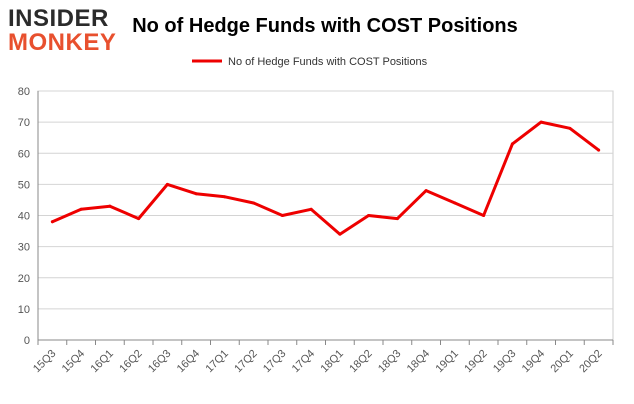 The height and width of the screenshot is (404, 634). Describe the element at coordinates (328, 62) in the screenshot. I see `legend-label: No of Hedge Funds with COST Positions` at that location.